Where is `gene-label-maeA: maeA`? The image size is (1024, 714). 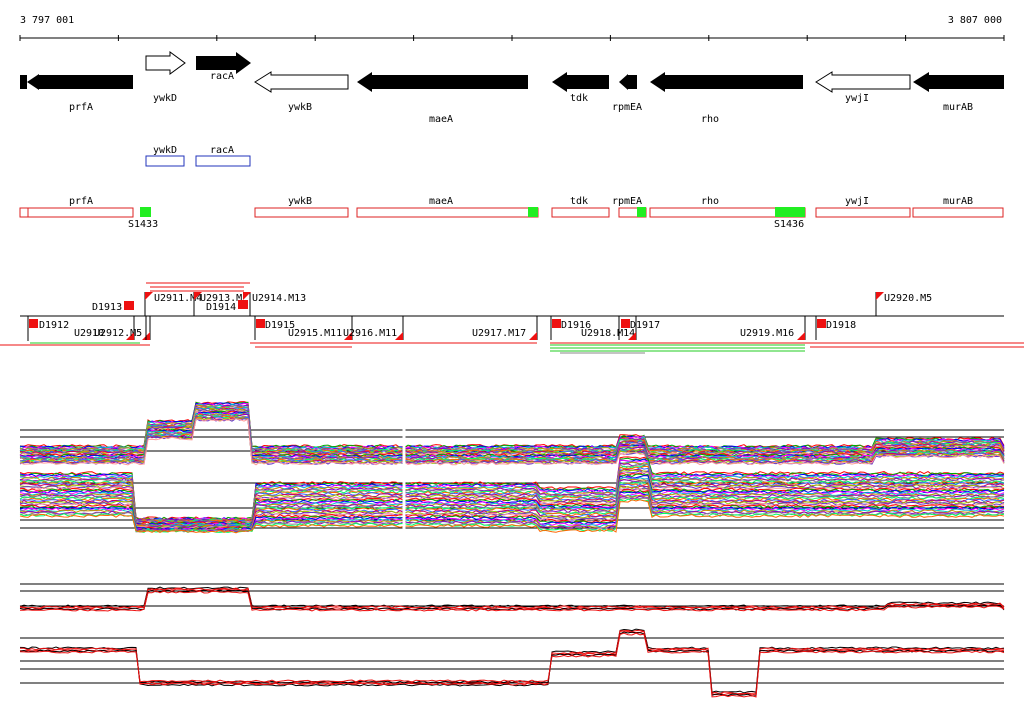 gene-label-maeA: maeA is located at coordinates (441, 119).